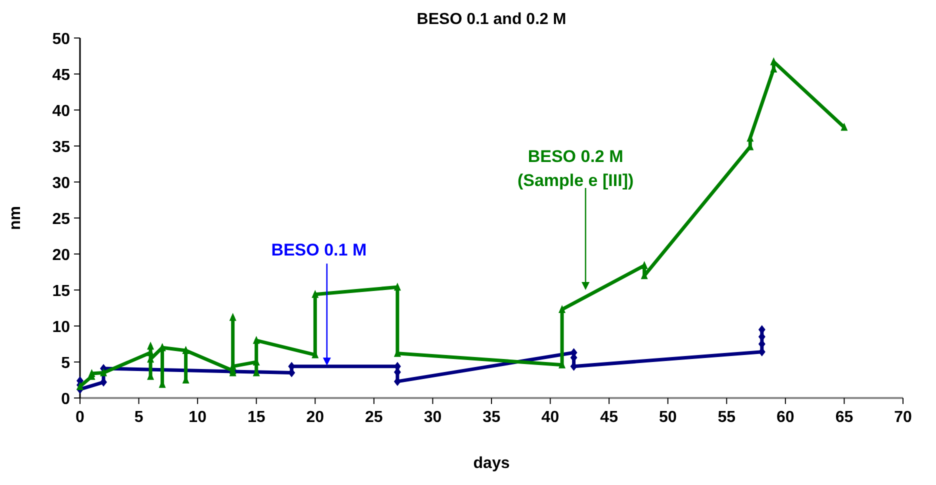 This screenshot has height=485, width=936. Describe the element at coordinates (197, 417) in the screenshot. I see `x-tick-label: 10` at that location.